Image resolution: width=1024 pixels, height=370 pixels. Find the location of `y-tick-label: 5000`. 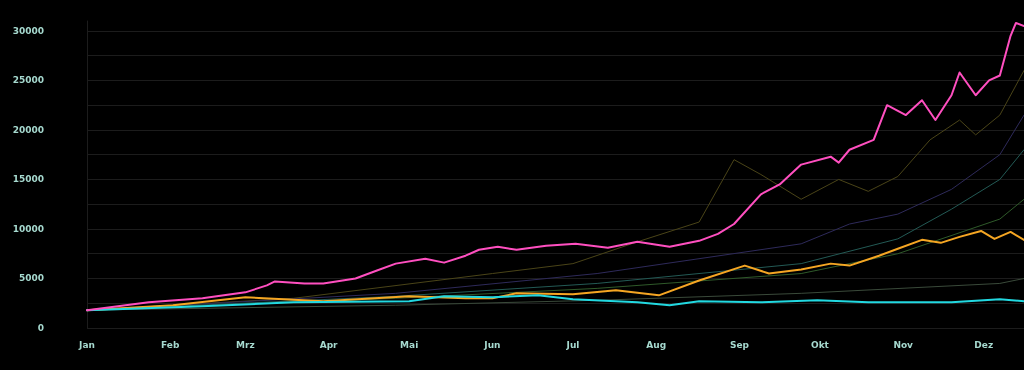

y-tick-label: 5000 is located at coordinates (31, 278).